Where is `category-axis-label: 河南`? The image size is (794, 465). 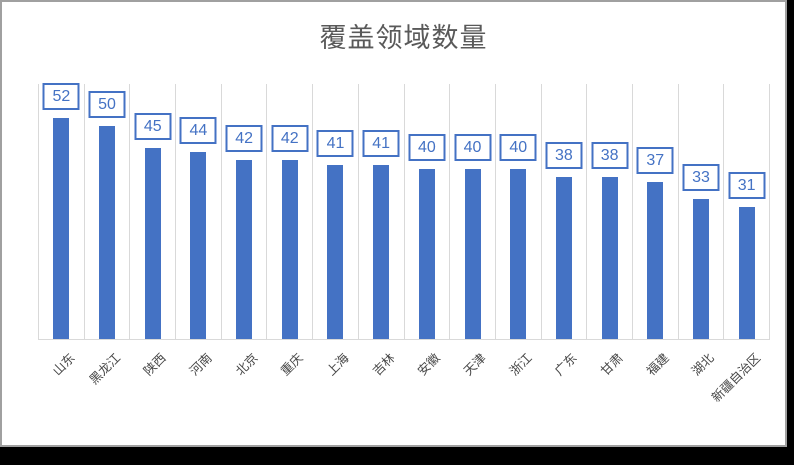 category-axis-label: 河南 is located at coordinates (201, 364).